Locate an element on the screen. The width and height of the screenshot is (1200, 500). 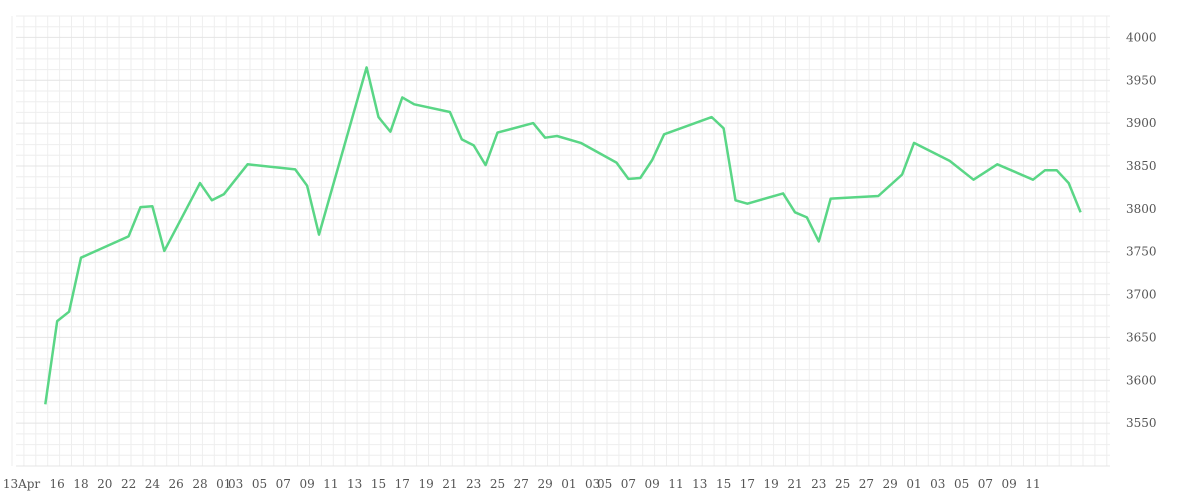
y-tick-label: 3750 is located at coordinates (1141, 252).